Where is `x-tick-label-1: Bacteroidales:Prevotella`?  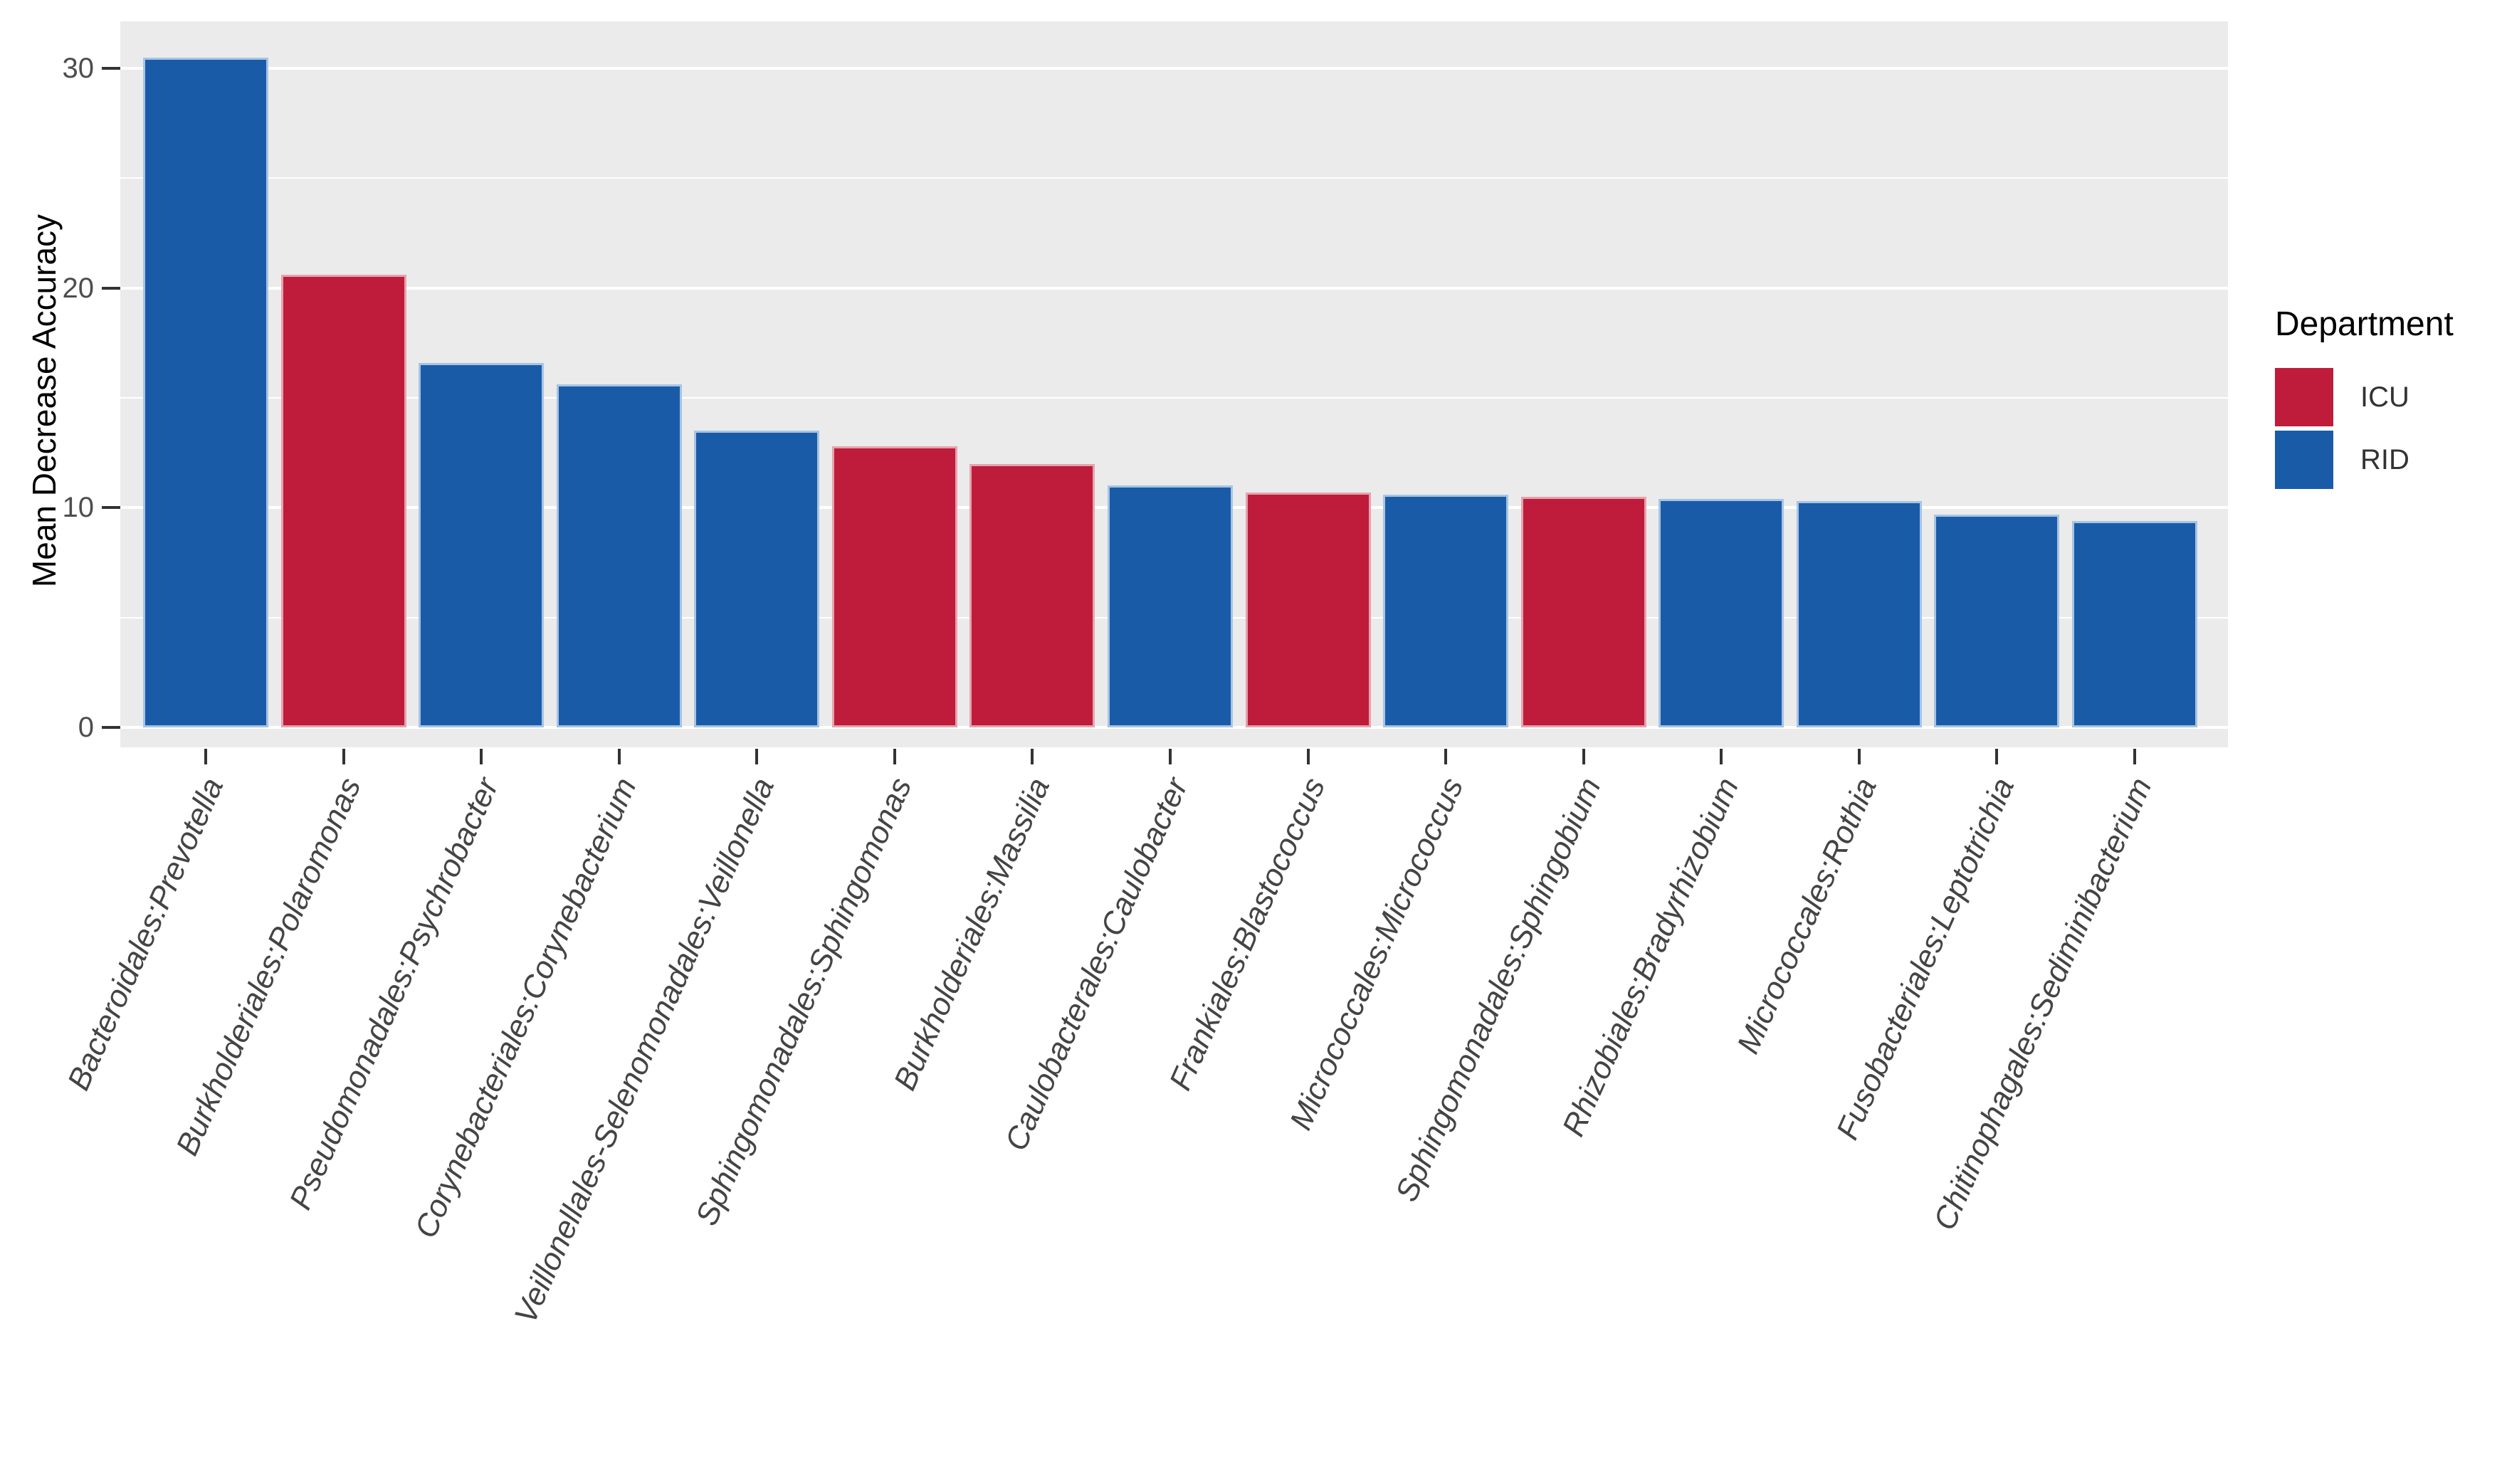 x-tick-label-1: Bacteroidales:Prevotella is located at coordinates (145, 933).